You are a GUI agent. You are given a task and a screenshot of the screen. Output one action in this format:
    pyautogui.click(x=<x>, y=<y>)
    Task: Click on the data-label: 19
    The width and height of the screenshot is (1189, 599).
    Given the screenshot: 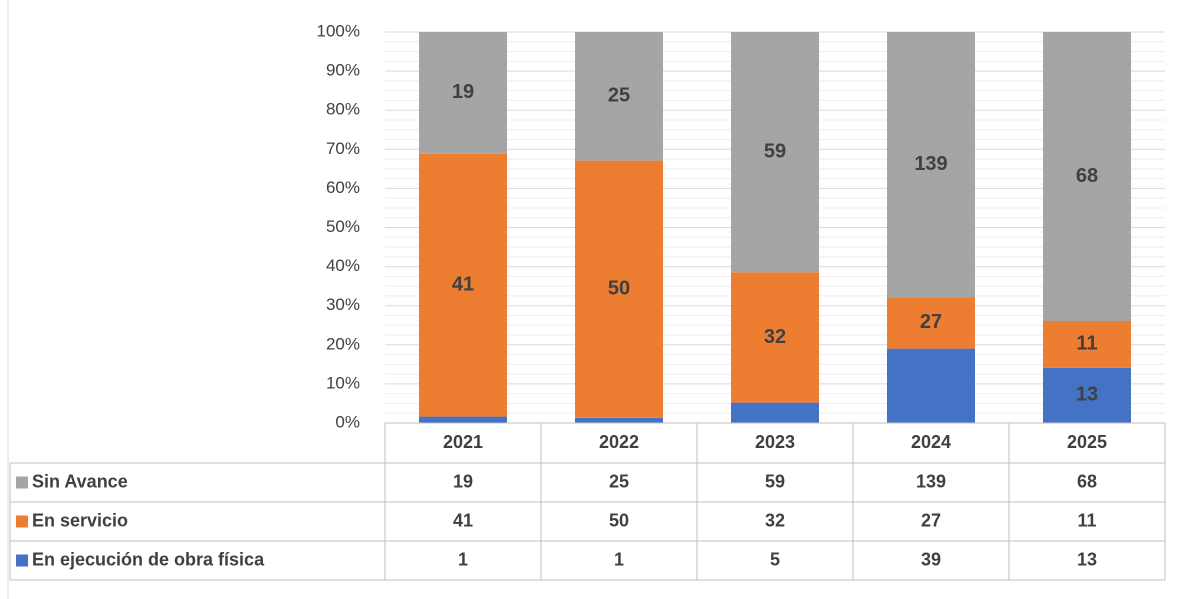 What is the action you would take?
    pyautogui.click(x=463, y=92)
    